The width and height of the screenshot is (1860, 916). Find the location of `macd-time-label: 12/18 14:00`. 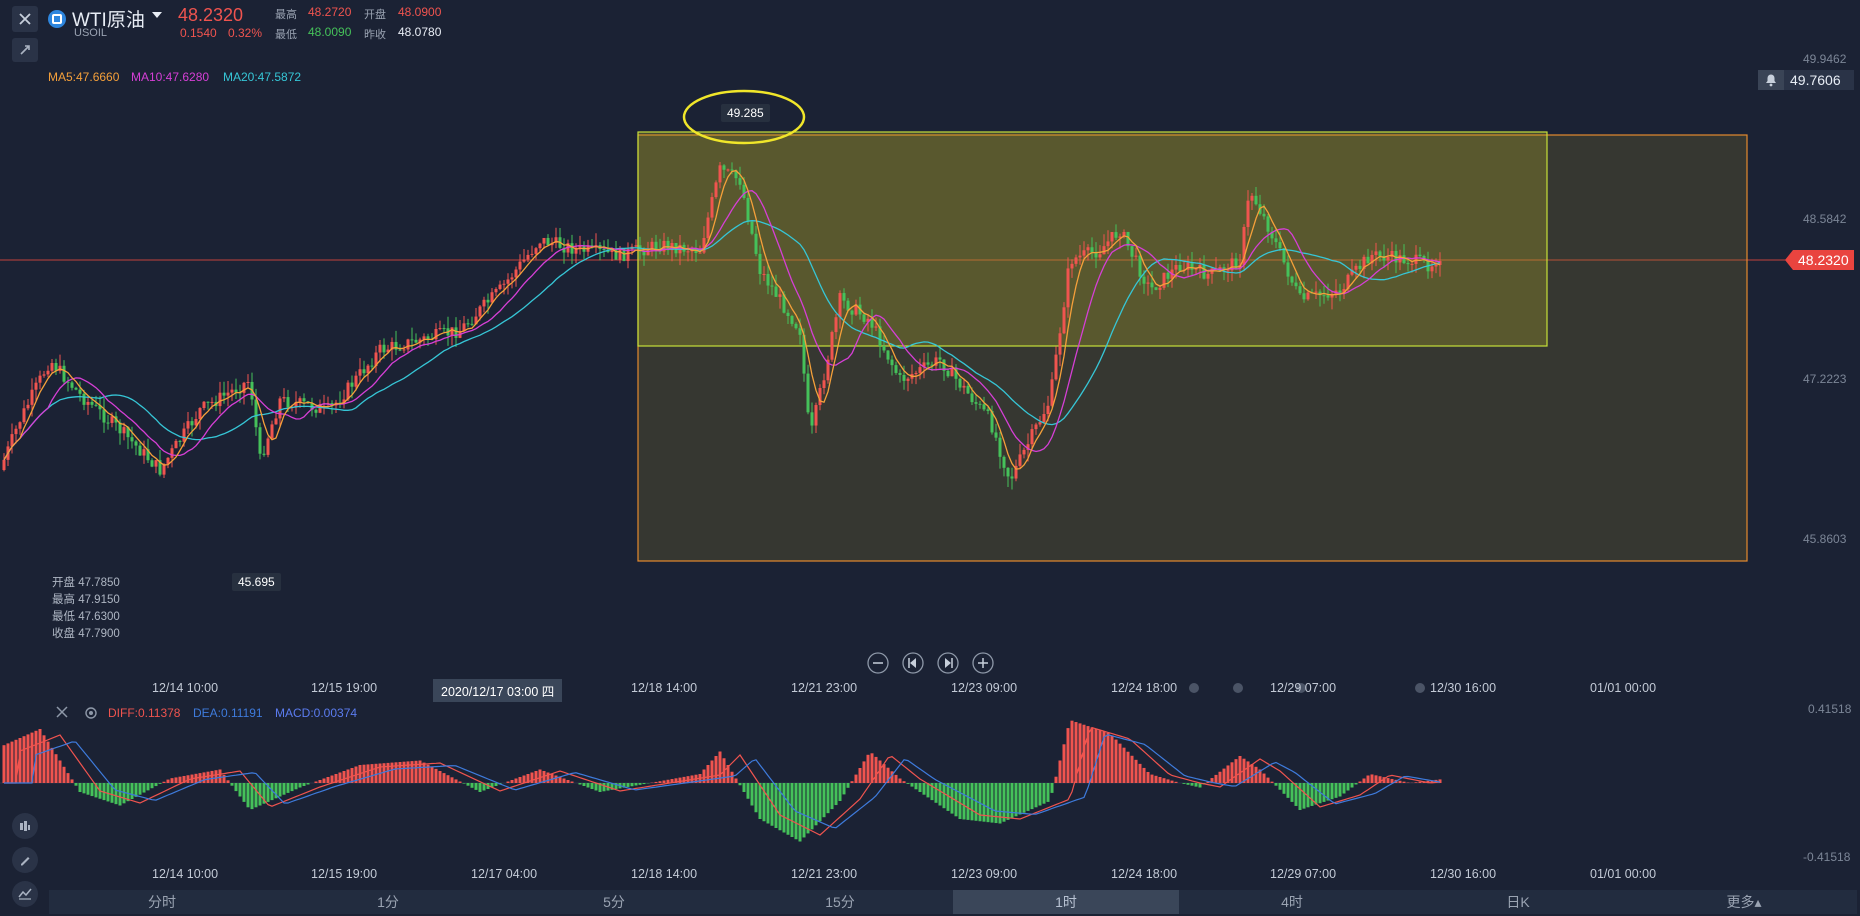

macd-time-label: 12/18 14:00 is located at coordinates (664, 874).